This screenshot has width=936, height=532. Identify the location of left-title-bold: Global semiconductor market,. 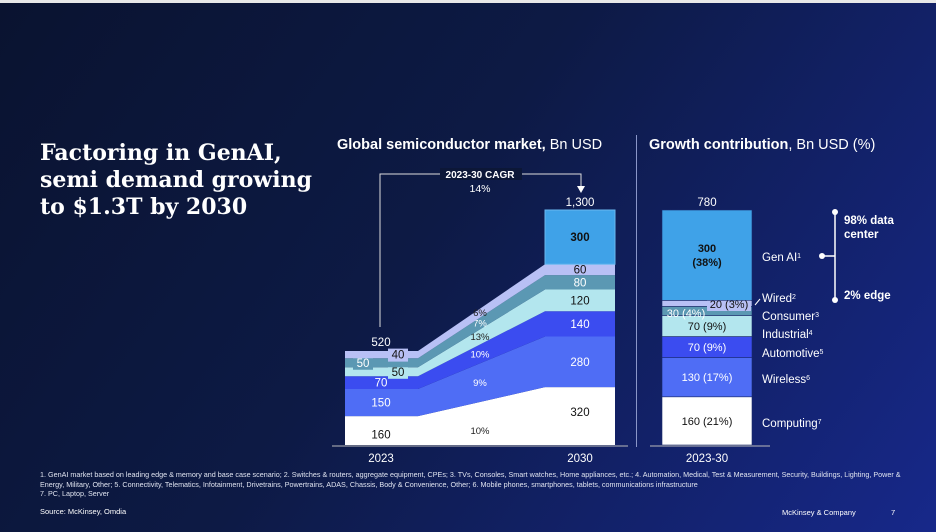
(441, 145).